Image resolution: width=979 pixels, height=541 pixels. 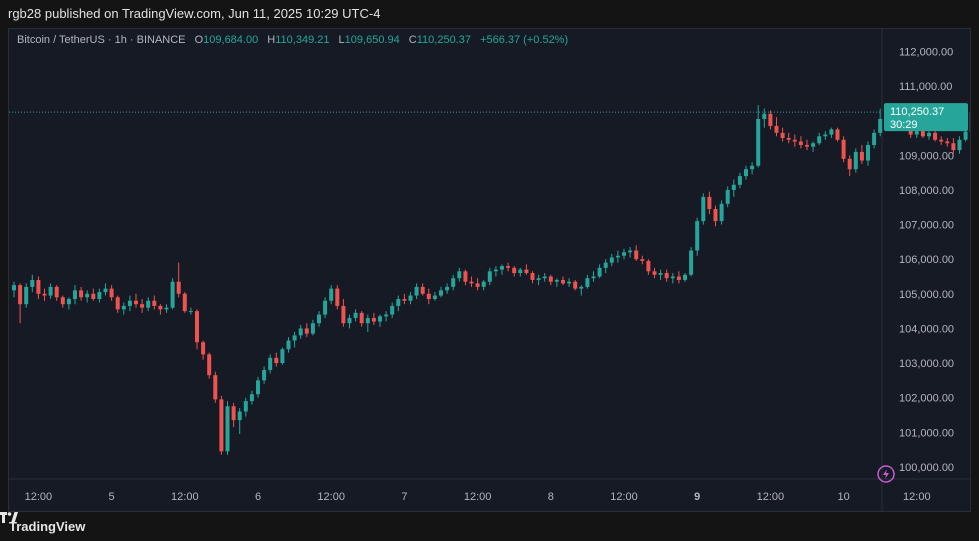 I want to click on y-tick-label: 105,000.00, so click(x=926, y=295).